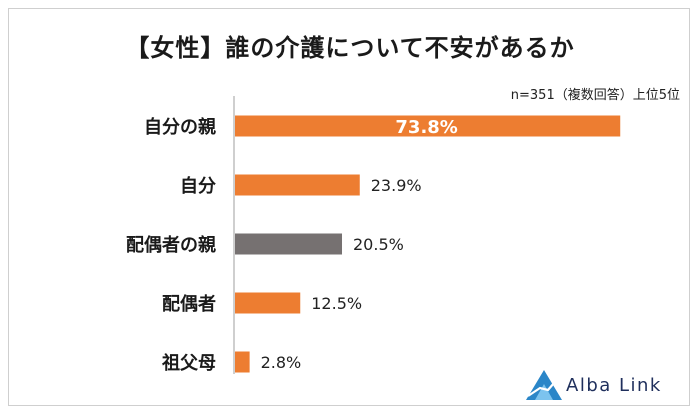  Describe the element at coordinates (180, 127) in the screenshot. I see `category-label-1: 自分の親` at that location.